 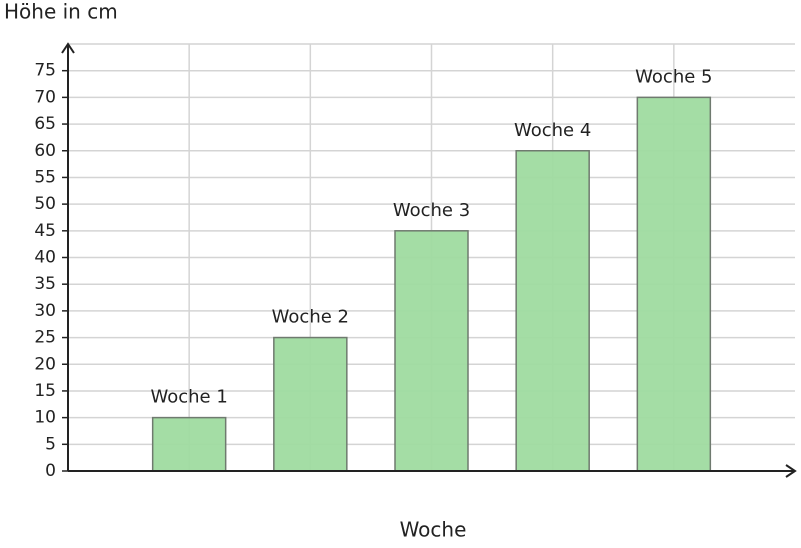 What do you see at coordinates (50, 471) in the screenshot?
I see `y-tick-label: 0` at bounding box center [50, 471].